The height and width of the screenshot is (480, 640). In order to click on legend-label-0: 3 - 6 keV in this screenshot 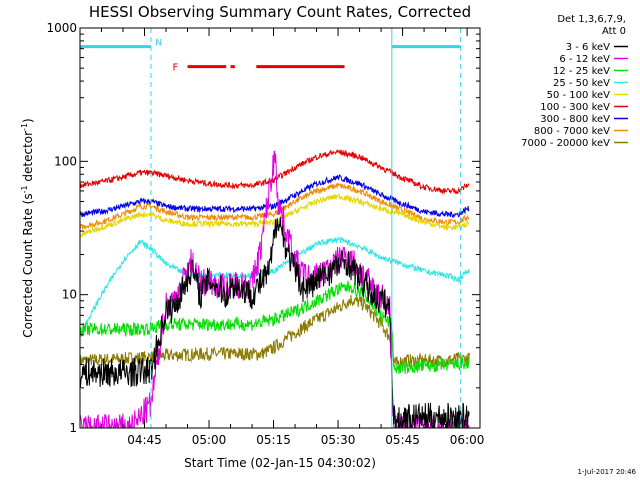, I will do `click(588, 47)`.